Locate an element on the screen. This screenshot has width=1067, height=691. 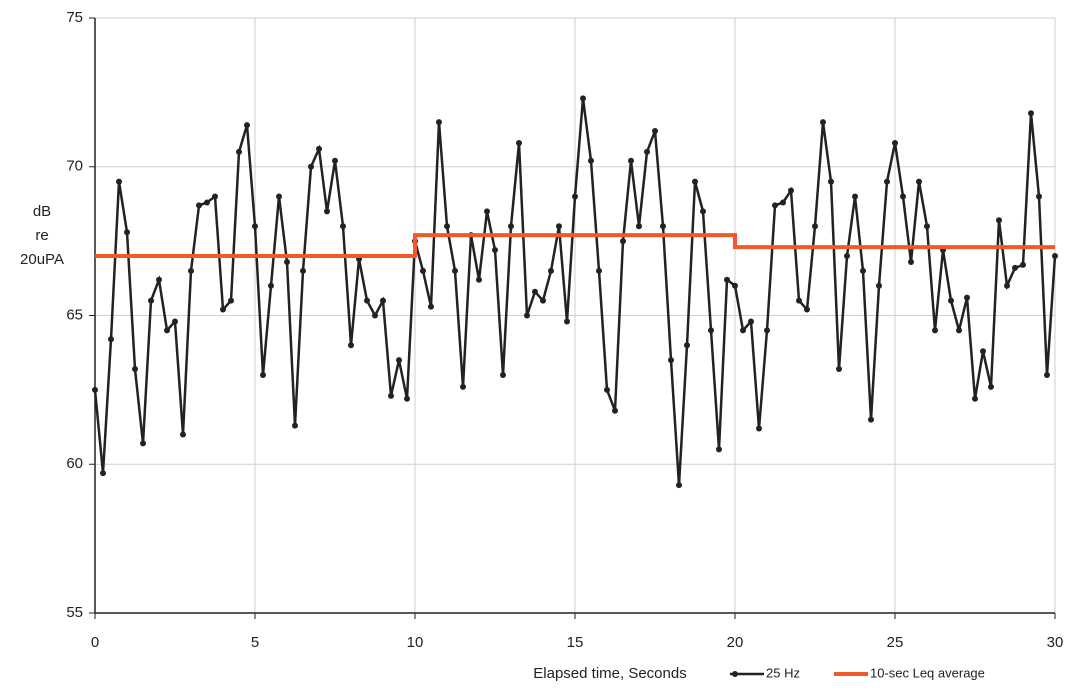
legend-item: 25 Hz is located at coordinates (765, 672).